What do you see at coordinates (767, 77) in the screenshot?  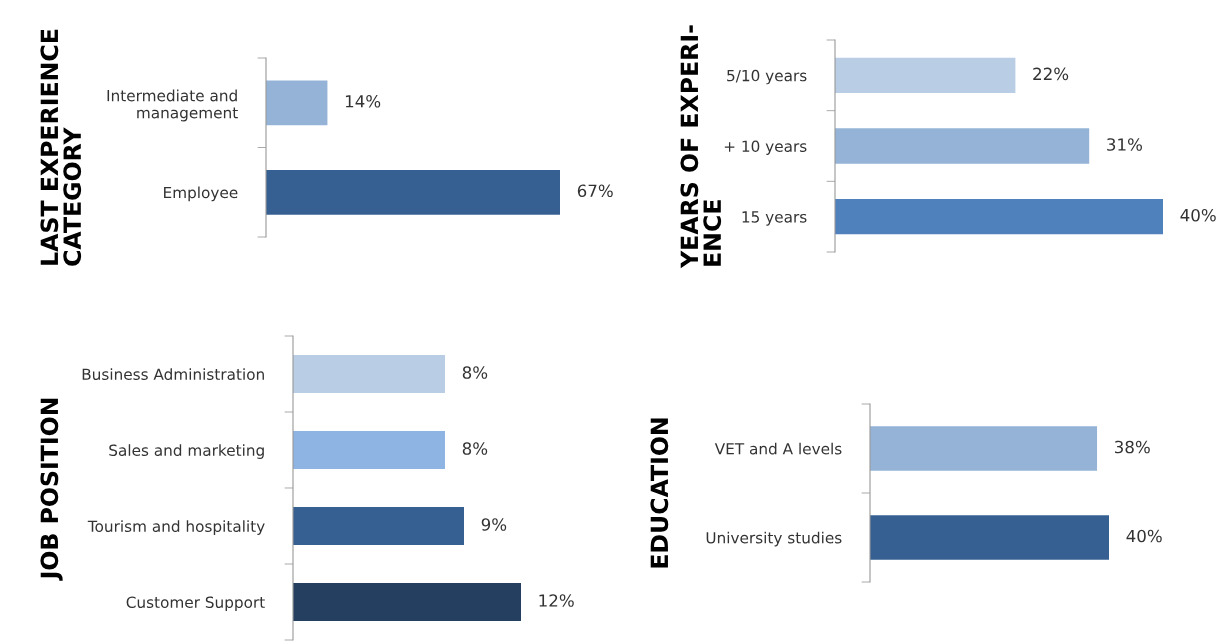 I see `y-tick-label: 5/10 years` at bounding box center [767, 77].